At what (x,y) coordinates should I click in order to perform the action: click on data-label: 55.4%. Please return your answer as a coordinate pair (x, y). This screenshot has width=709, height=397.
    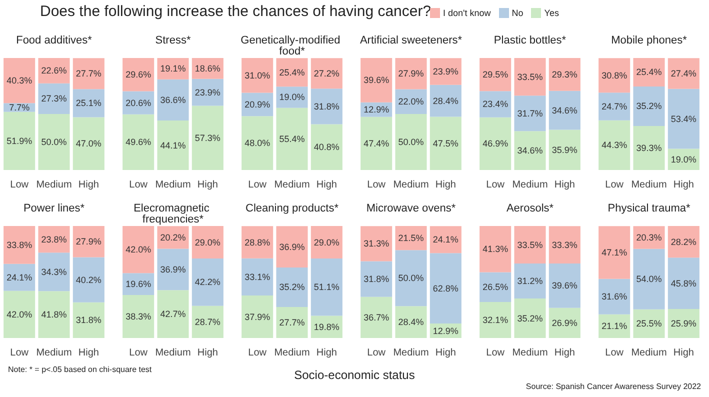
    Looking at the image, I should click on (292, 139).